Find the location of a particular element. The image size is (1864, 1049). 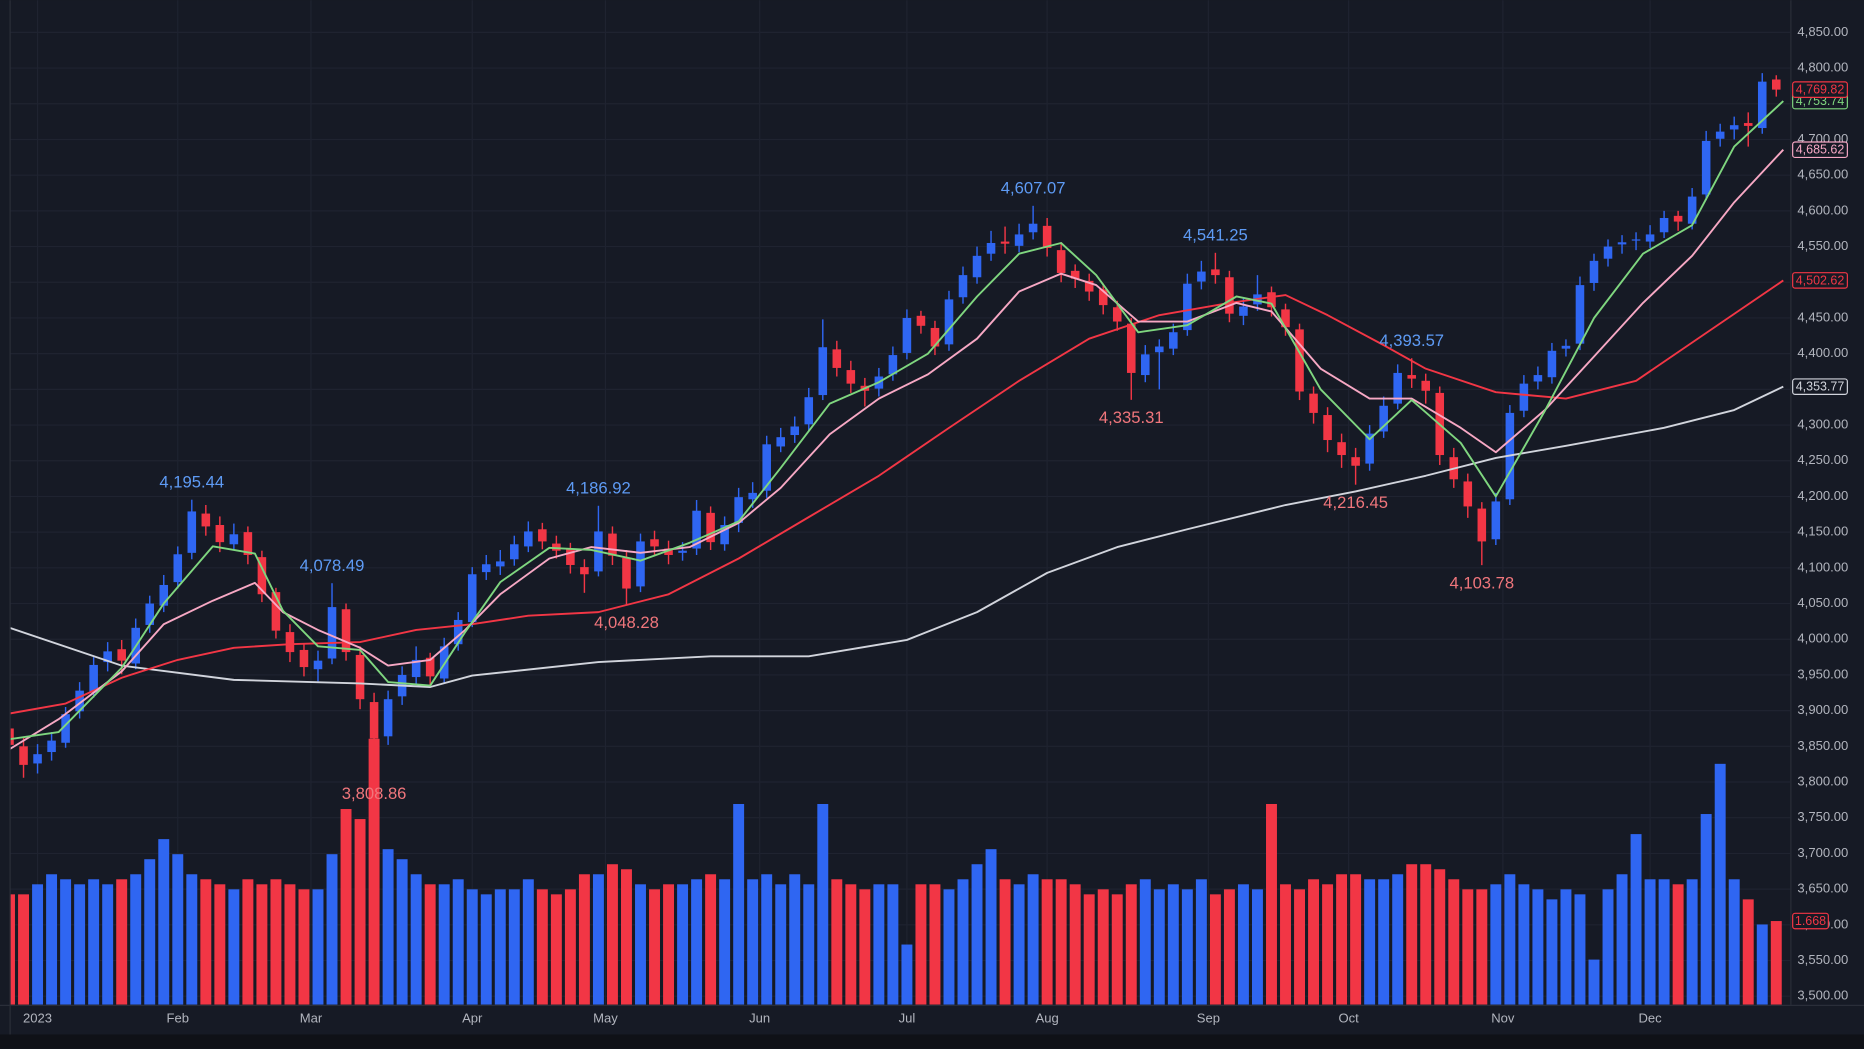

y-tick-label: 3,500.00 is located at coordinates (1822, 995).